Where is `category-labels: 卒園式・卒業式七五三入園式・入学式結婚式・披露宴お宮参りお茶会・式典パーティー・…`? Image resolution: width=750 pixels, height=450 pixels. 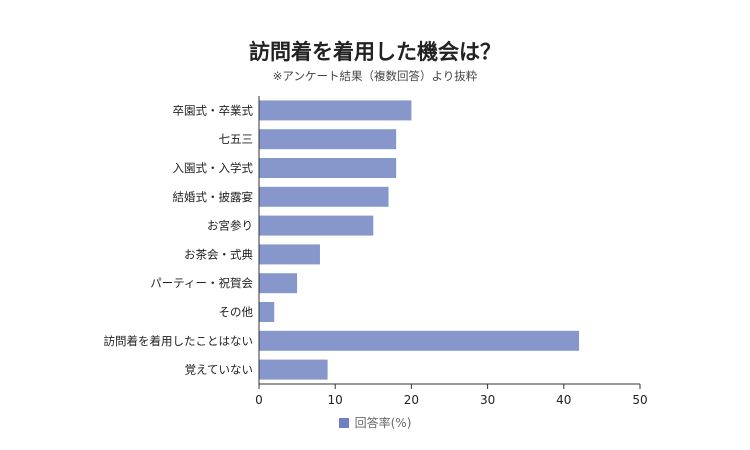 category-labels: 卒園式・卒業式七五三入園式・入学式結婚式・披露宴お宮参りお茶会・式典パーティー・… is located at coordinates (179, 239).